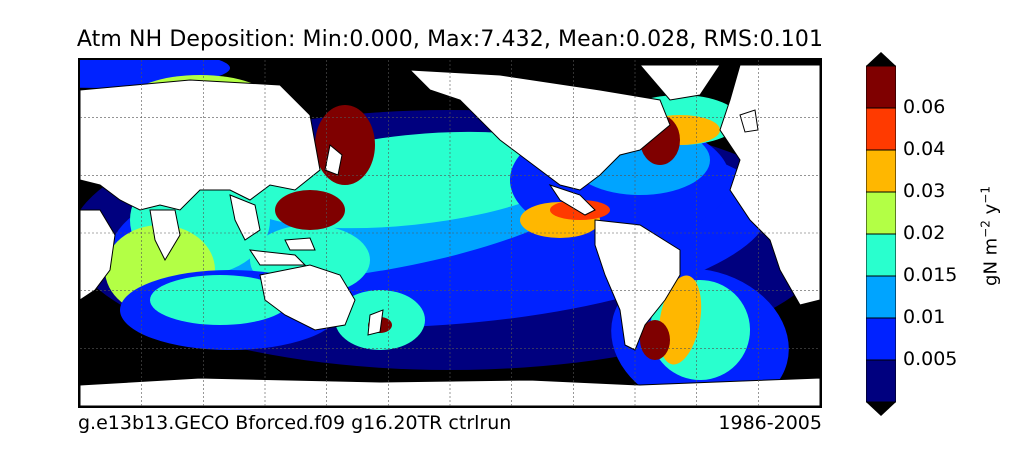 The image size is (1029, 464). I want to click on colorbar-tick-label: 0.04, so click(924, 149).